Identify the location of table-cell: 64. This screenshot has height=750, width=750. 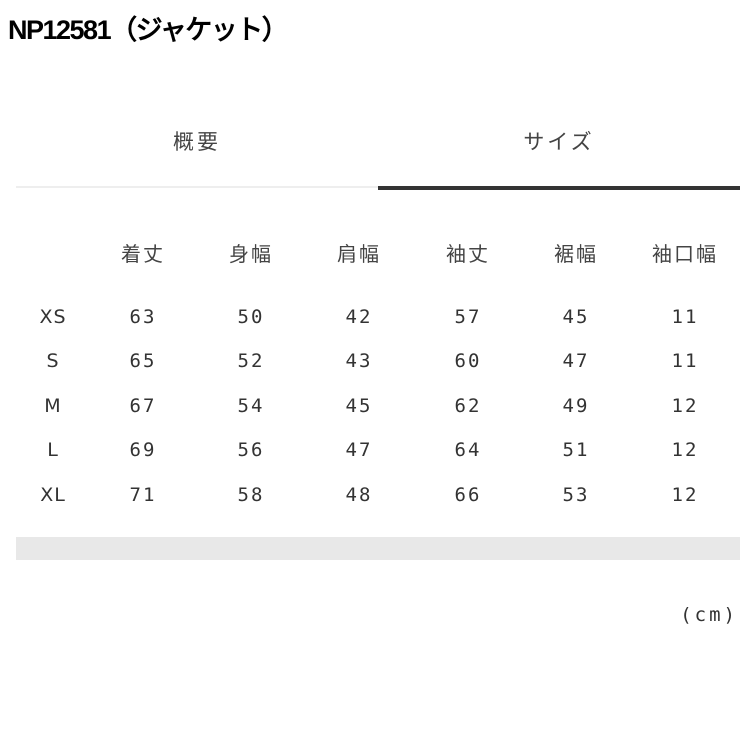
(468, 450).